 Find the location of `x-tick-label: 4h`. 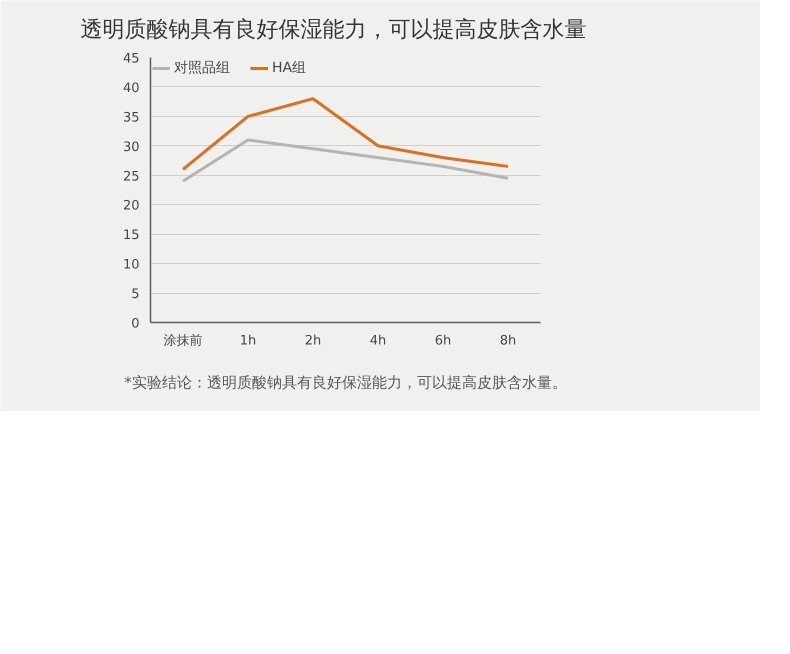

x-tick-label: 4h is located at coordinates (378, 341).